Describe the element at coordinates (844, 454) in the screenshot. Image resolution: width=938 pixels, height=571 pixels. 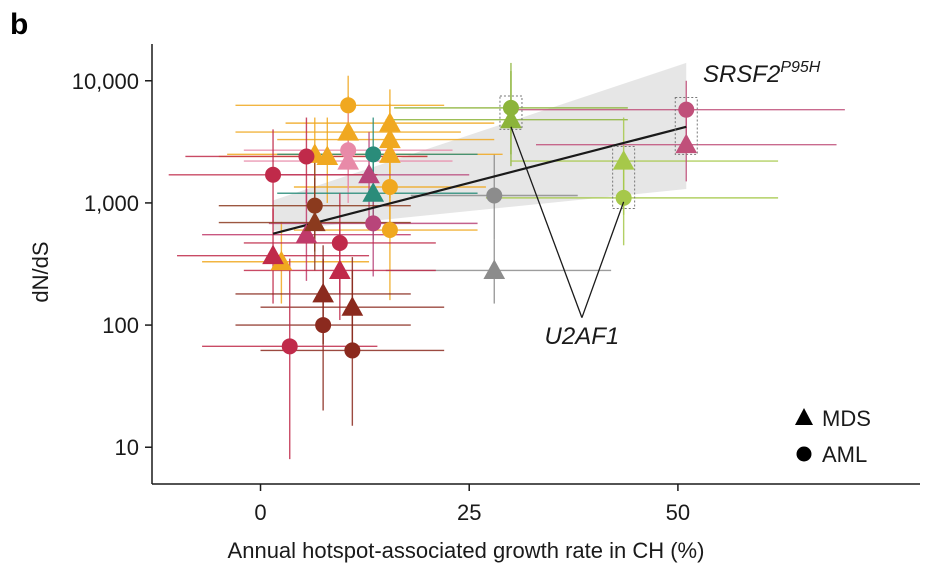
I see `legend-label: AML` at that location.